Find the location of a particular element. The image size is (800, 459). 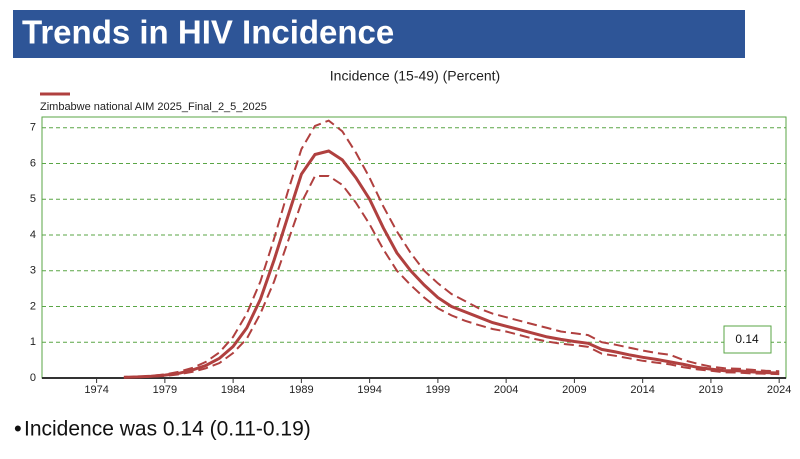

y-tick-label: 7 is located at coordinates (33, 128).